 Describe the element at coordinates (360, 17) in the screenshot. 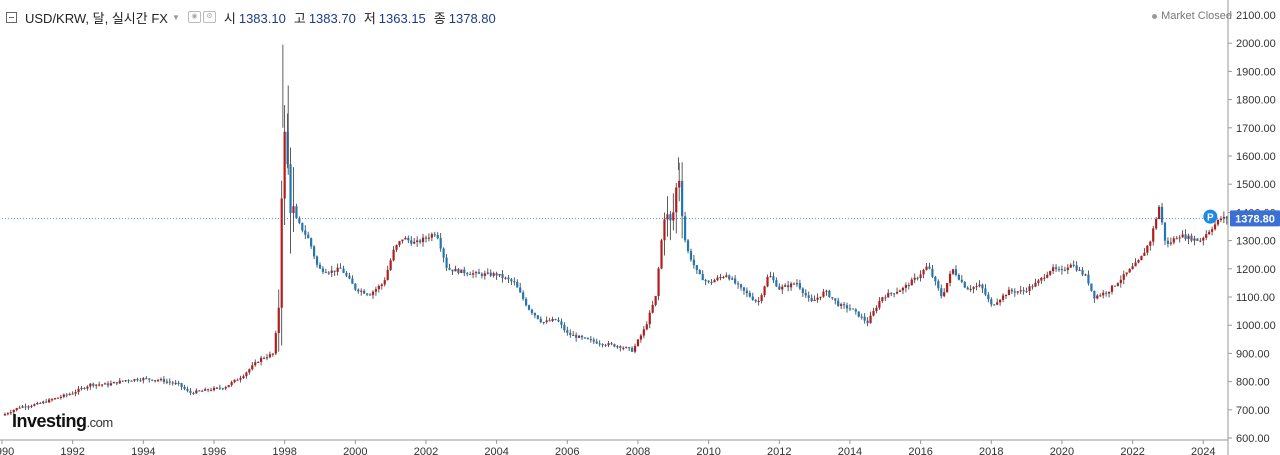

I see `ohlc-values: 시 1383.10 고 1383.70 저 1363.15 종 1378.80` at that location.